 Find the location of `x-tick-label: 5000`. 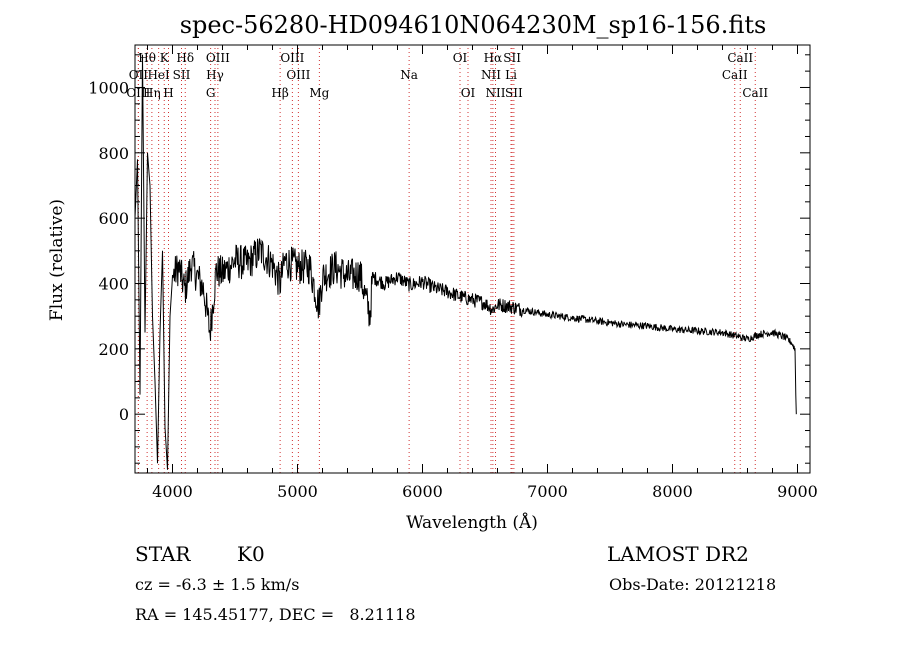

x-tick-label: 5000 is located at coordinates (297, 491).